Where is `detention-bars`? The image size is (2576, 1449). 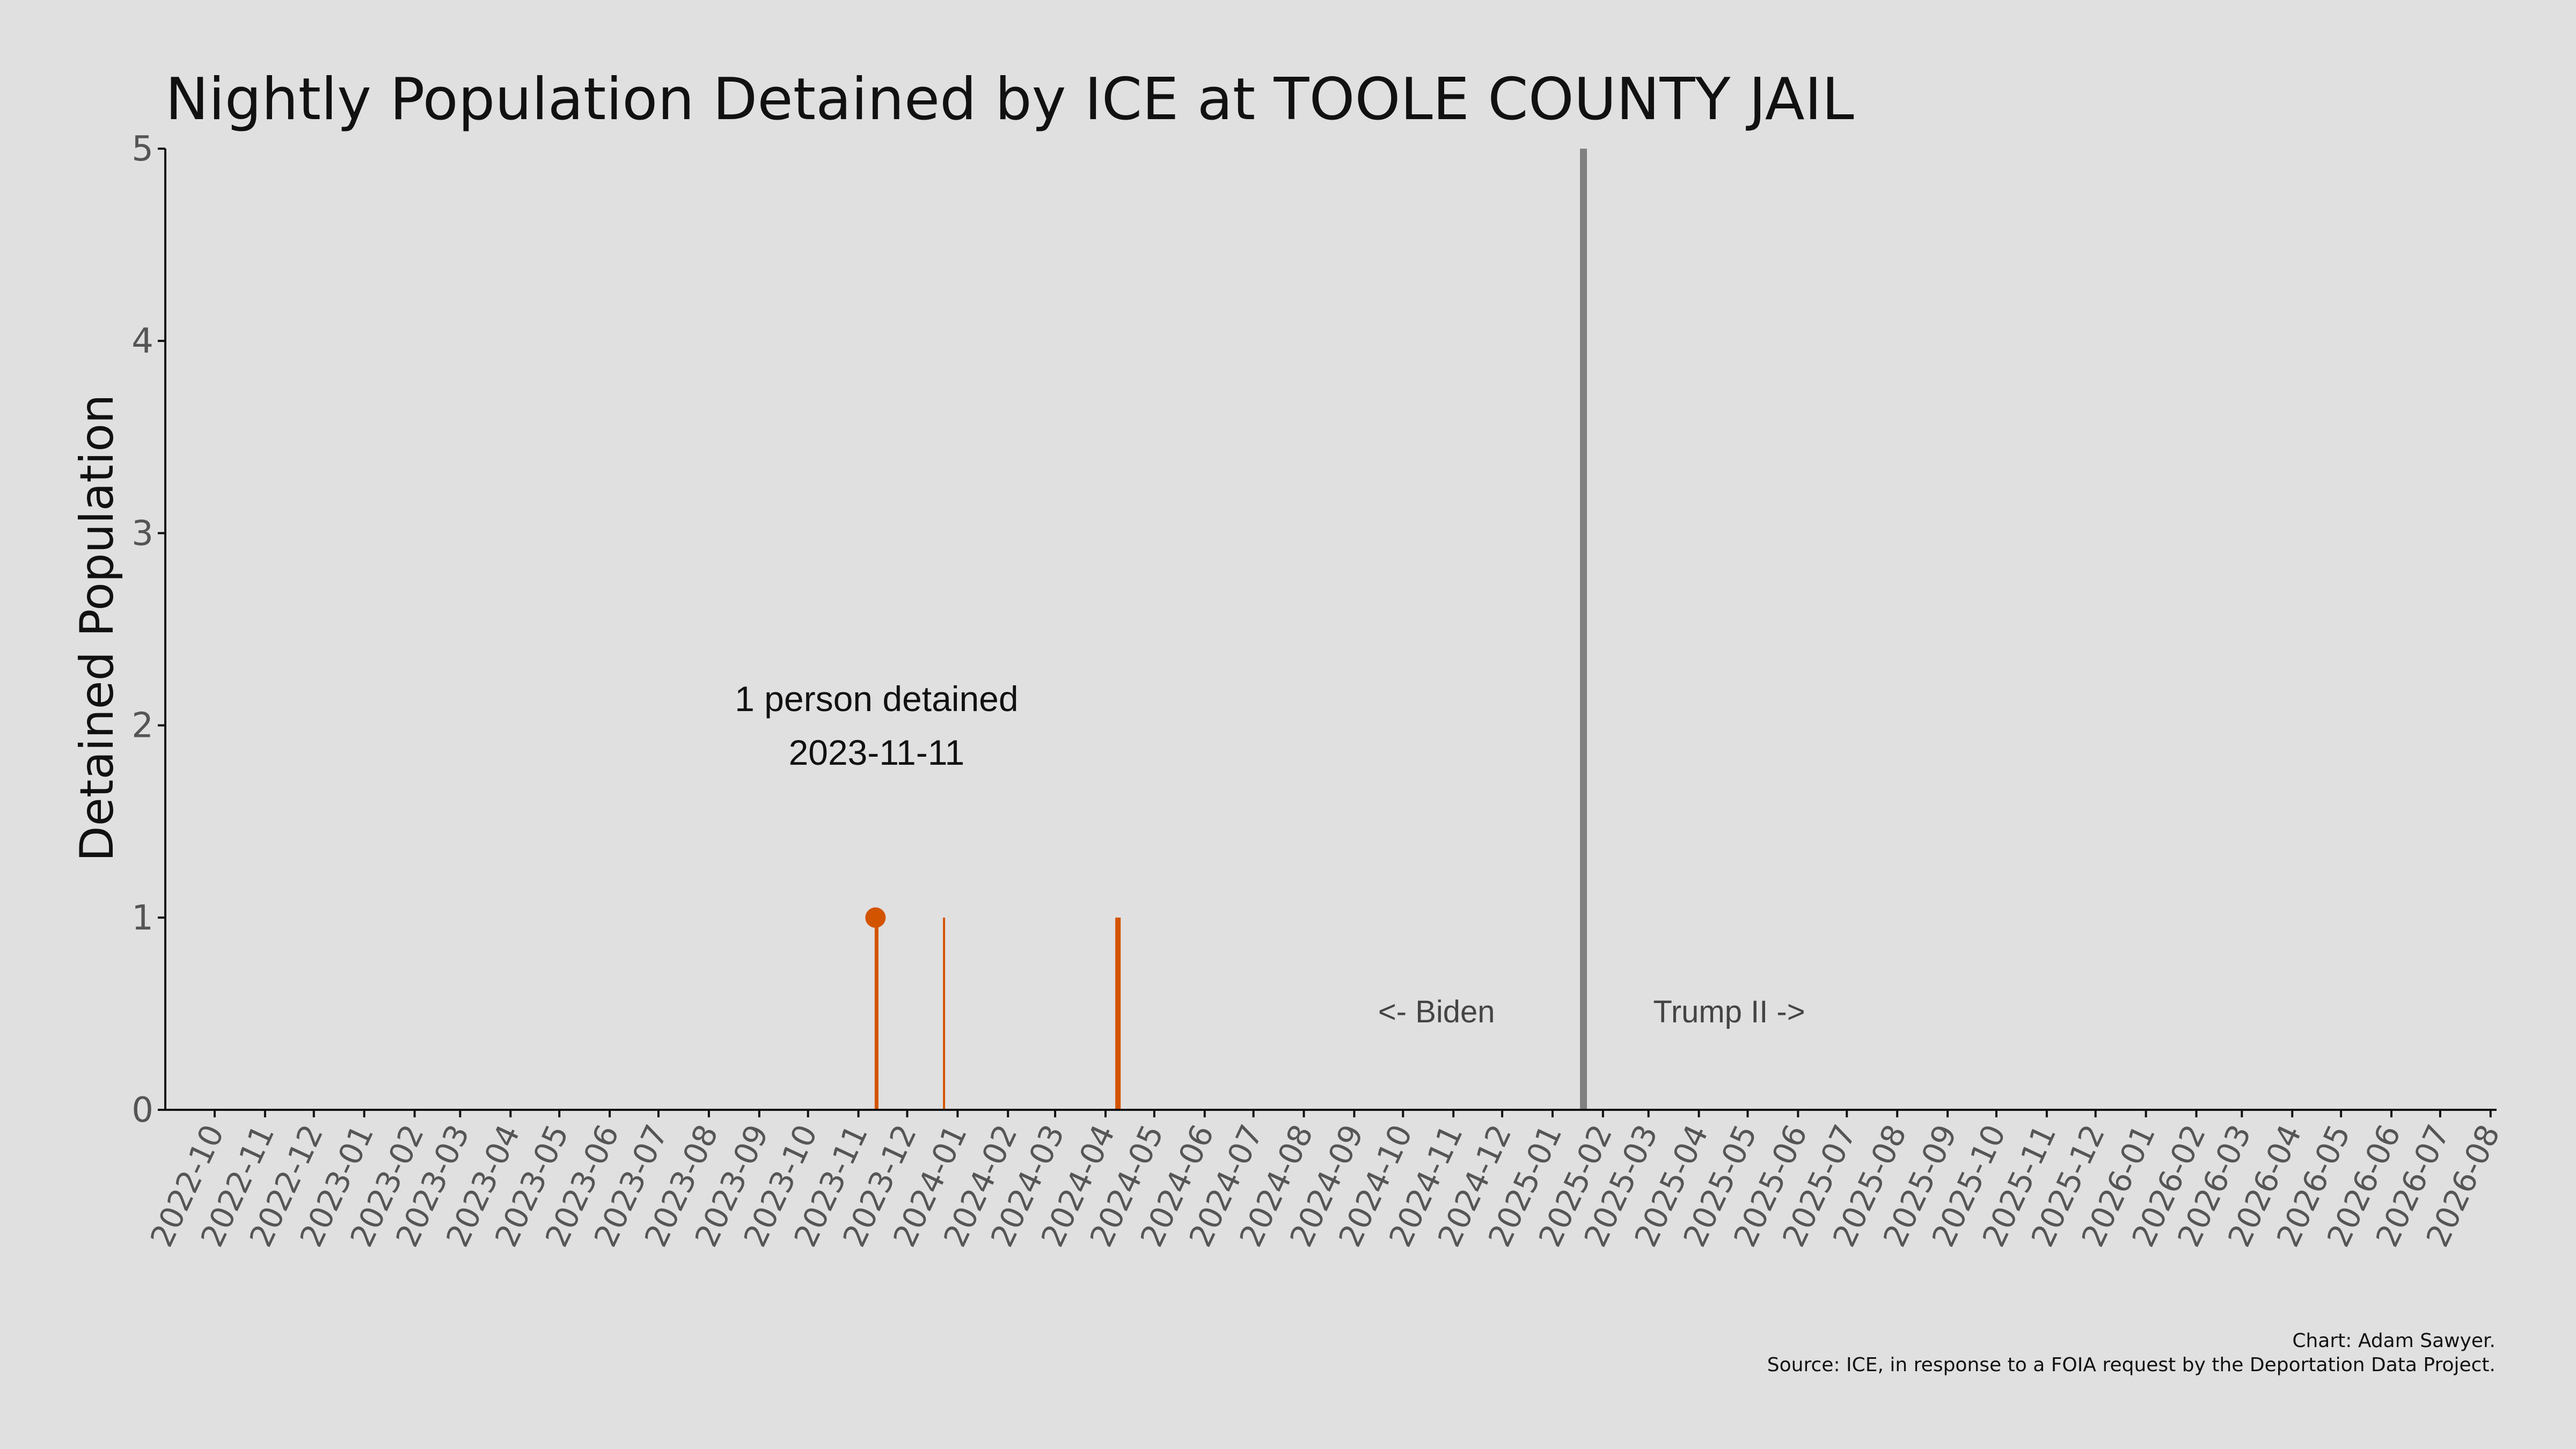
detention-bars is located at coordinates (997, 1013).